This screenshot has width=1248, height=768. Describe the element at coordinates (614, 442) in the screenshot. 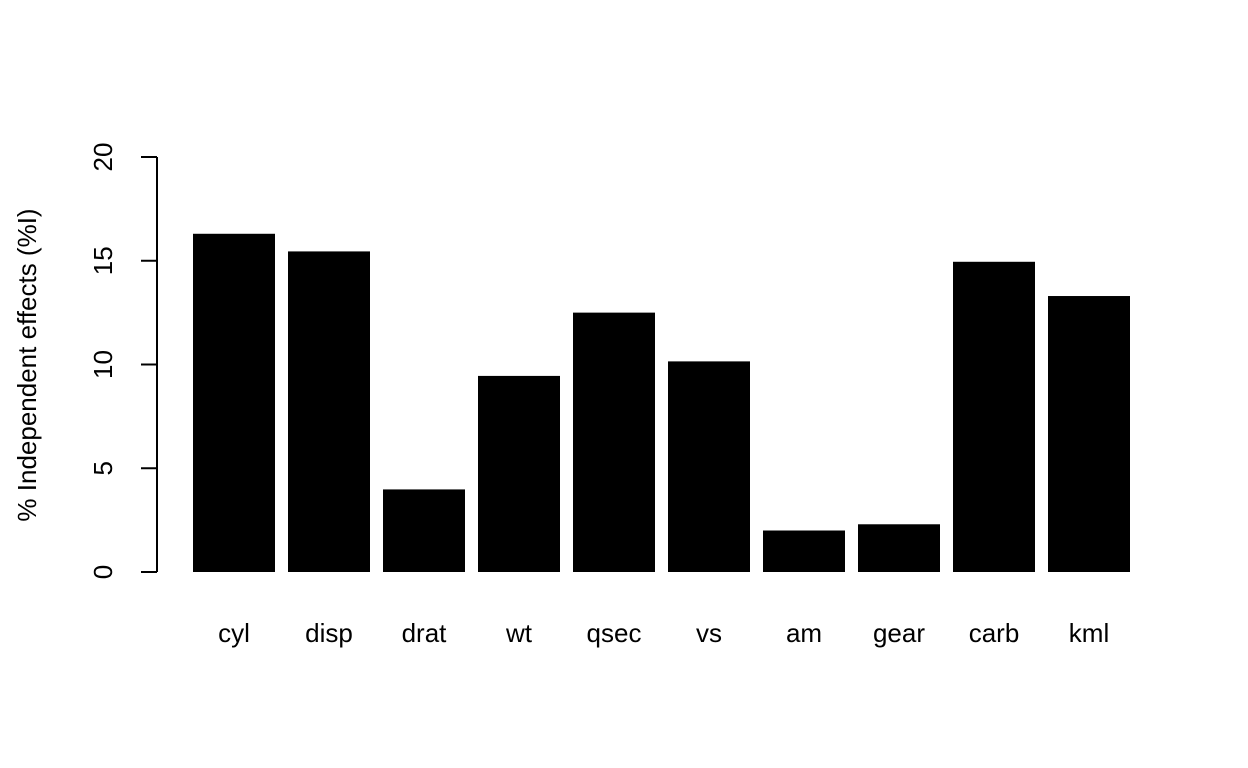

I see `bar-qsec` at that location.